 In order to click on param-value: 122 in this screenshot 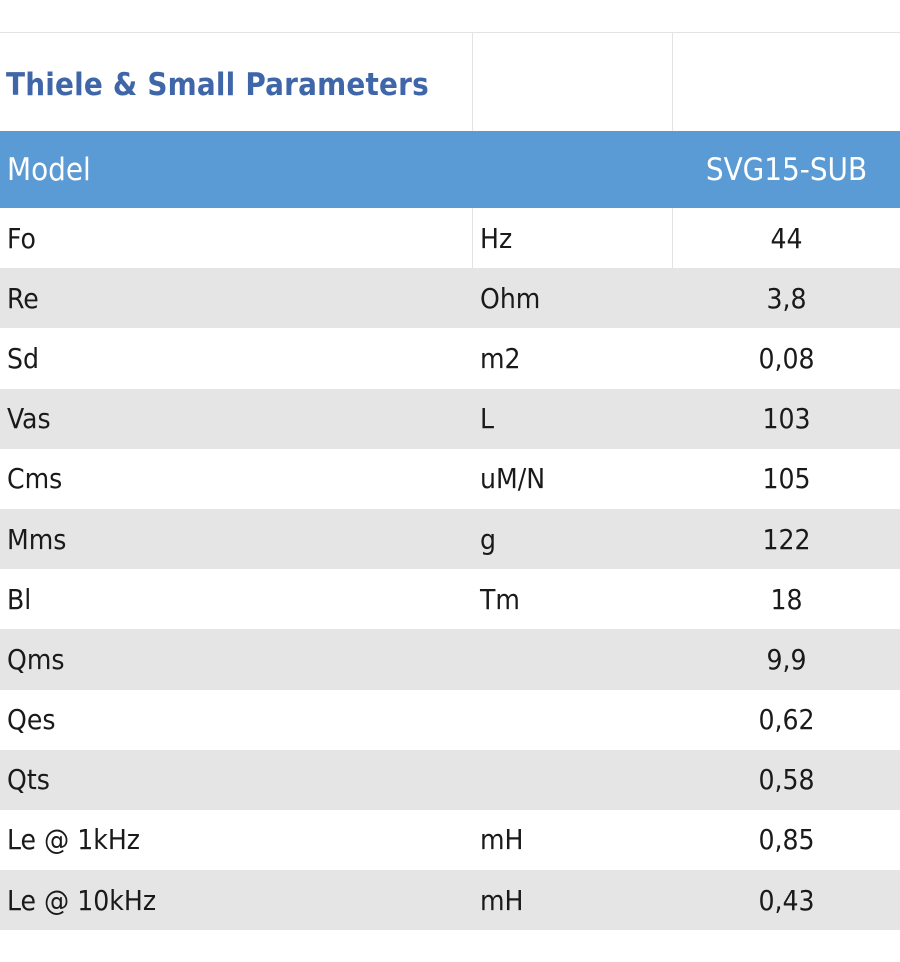, I will do `click(786, 539)`.